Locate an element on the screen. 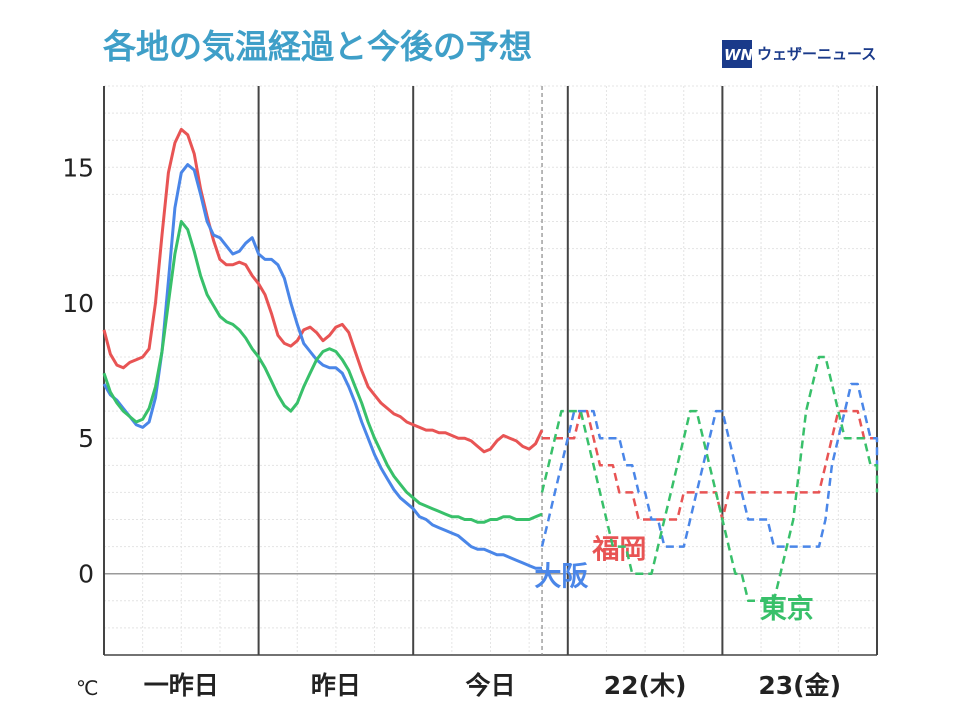  brand-mark-box is located at coordinates (737, 54).